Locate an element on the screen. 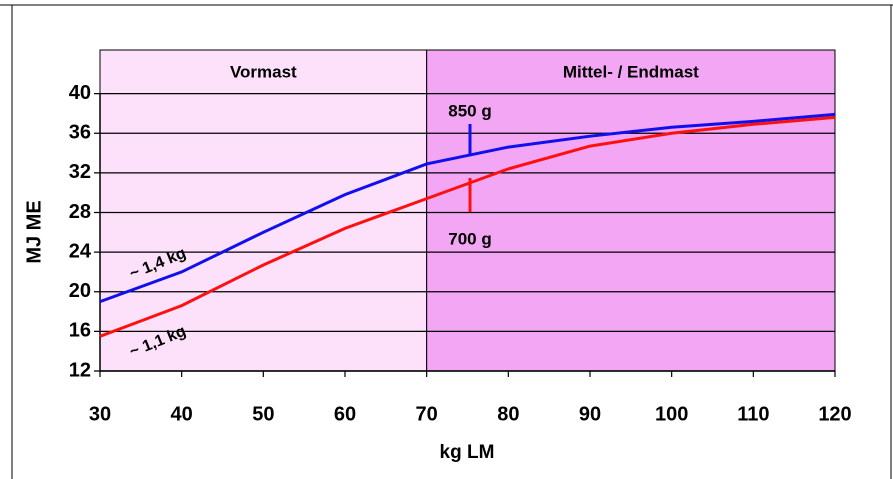 This screenshot has width=893, height=479. series-label: 850 g is located at coordinates (469, 110).